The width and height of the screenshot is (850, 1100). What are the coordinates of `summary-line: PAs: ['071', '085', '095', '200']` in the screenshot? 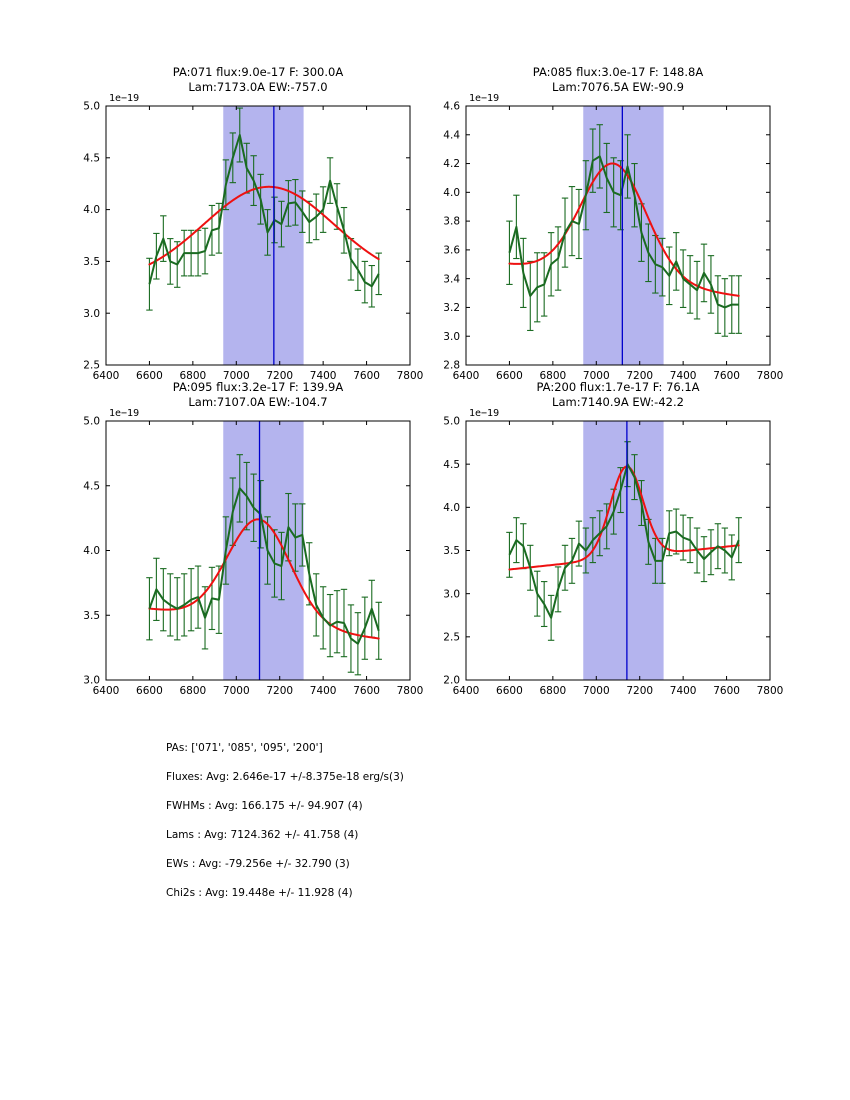 It's located at (244, 748).